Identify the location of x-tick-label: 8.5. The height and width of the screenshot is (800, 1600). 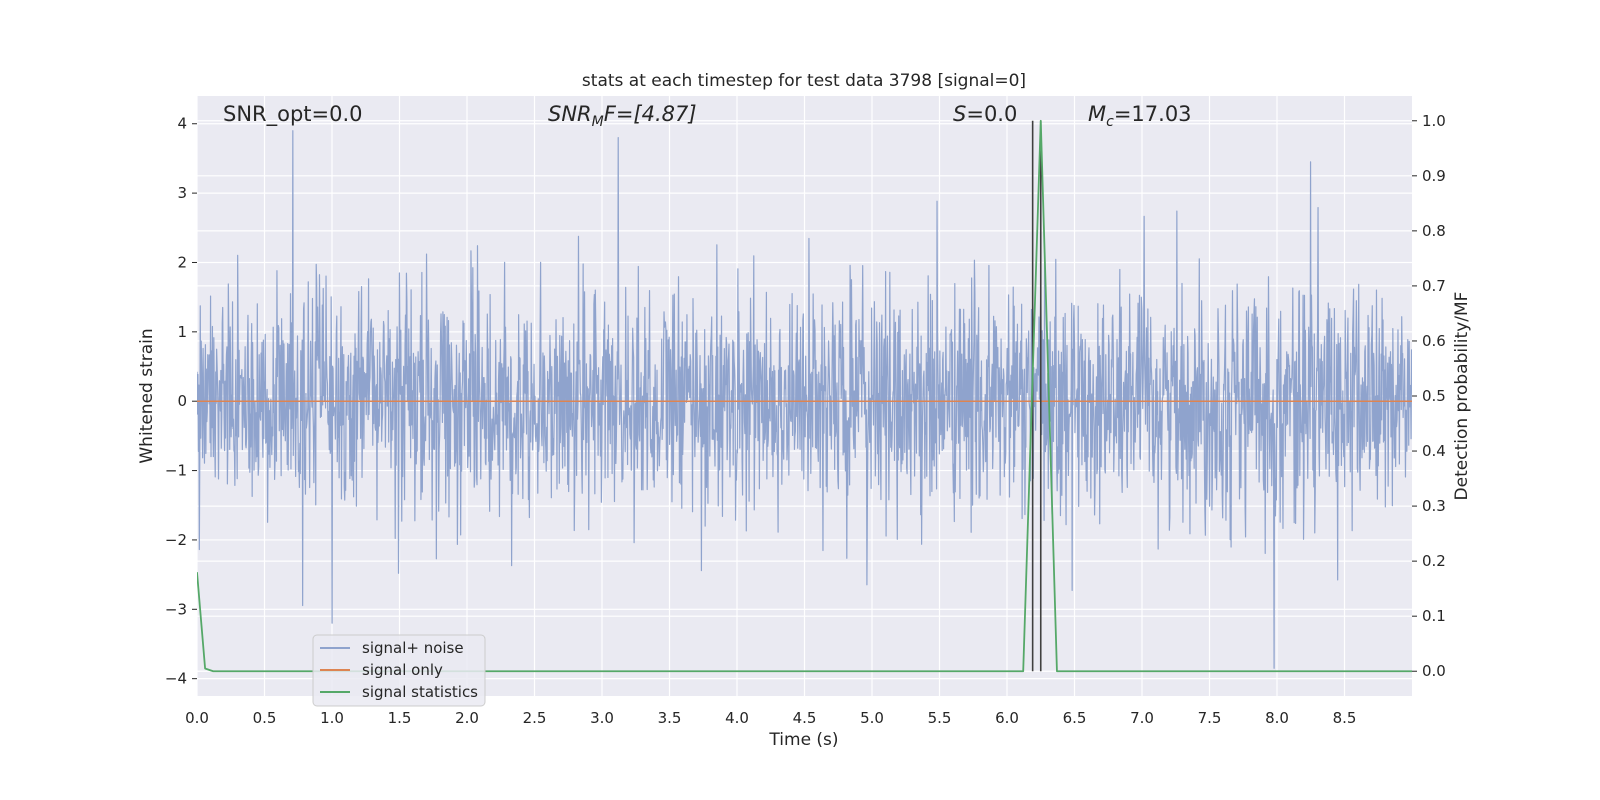
(1345, 718).